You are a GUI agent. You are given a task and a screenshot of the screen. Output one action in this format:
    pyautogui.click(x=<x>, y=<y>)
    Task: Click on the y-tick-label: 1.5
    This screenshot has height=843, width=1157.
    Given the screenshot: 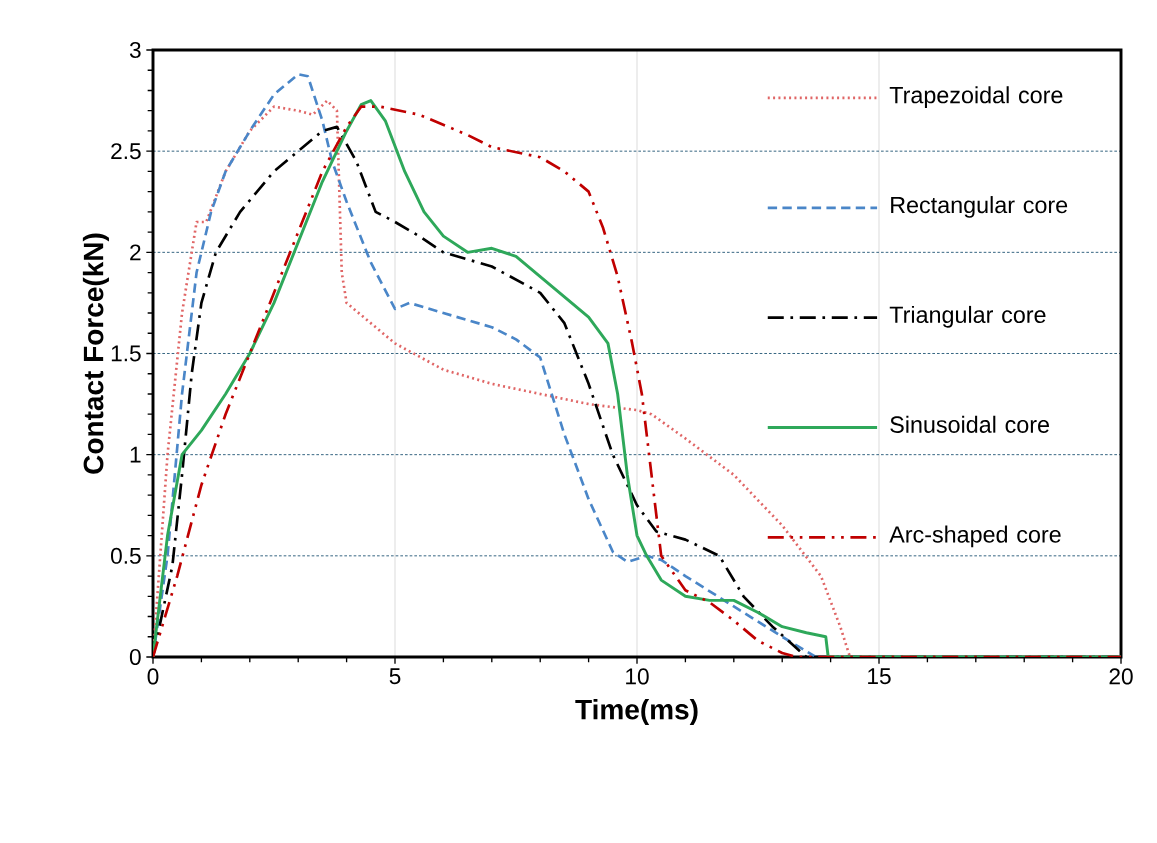 What is the action you would take?
    pyautogui.click(x=126, y=353)
    